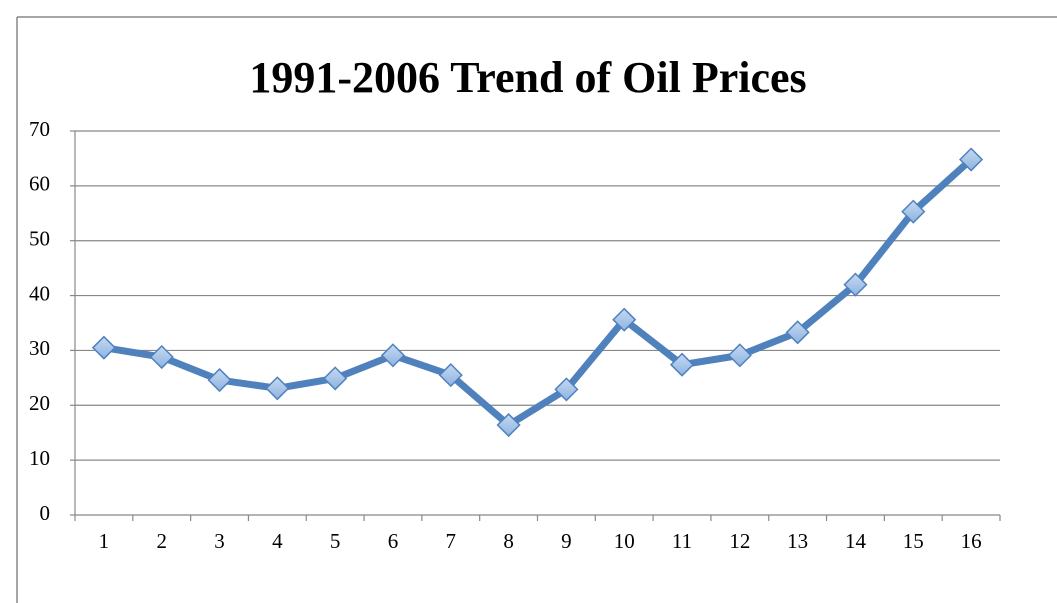 The height and width of the screenshot is (603, 1057). What do you see at coordinates (335, 541) in the screenshot?
I see `x-tick-label: 5` at bounding box center [335, 541].